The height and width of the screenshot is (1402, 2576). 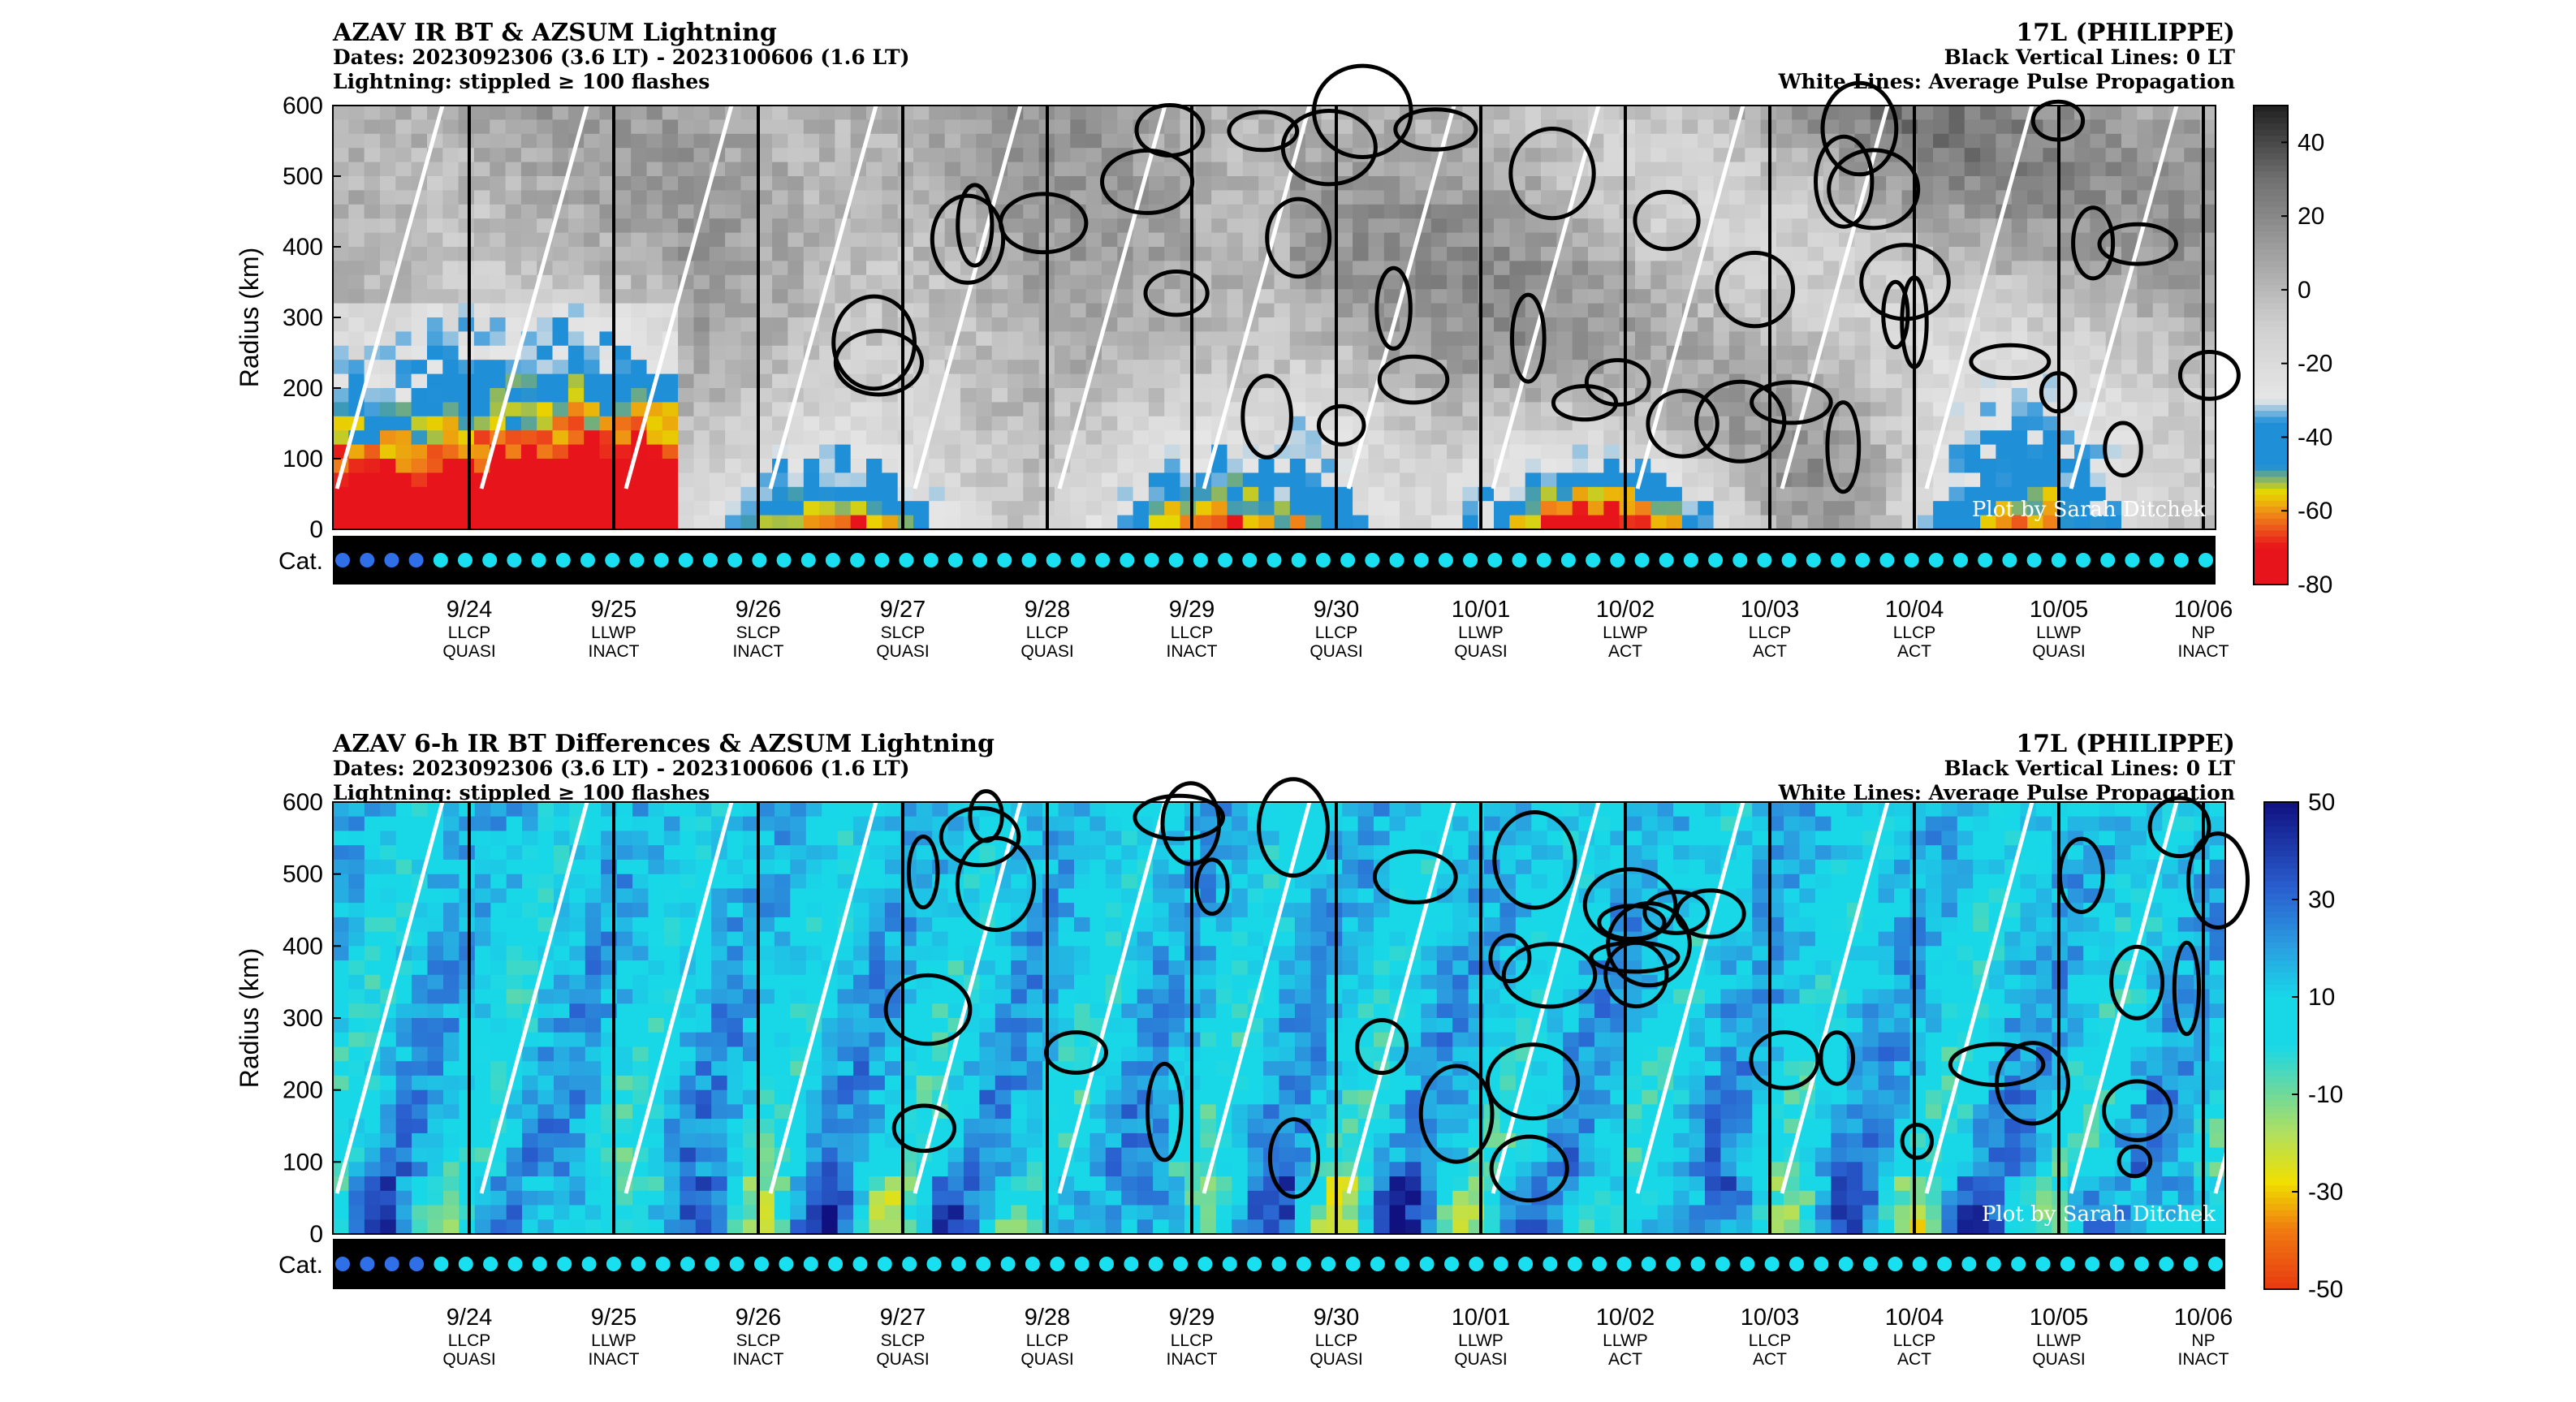 What do you see at coordinates (1192, 1318) in the screenshot?
I see `date-label: 9/29` at bounding box center [1192, 1318].